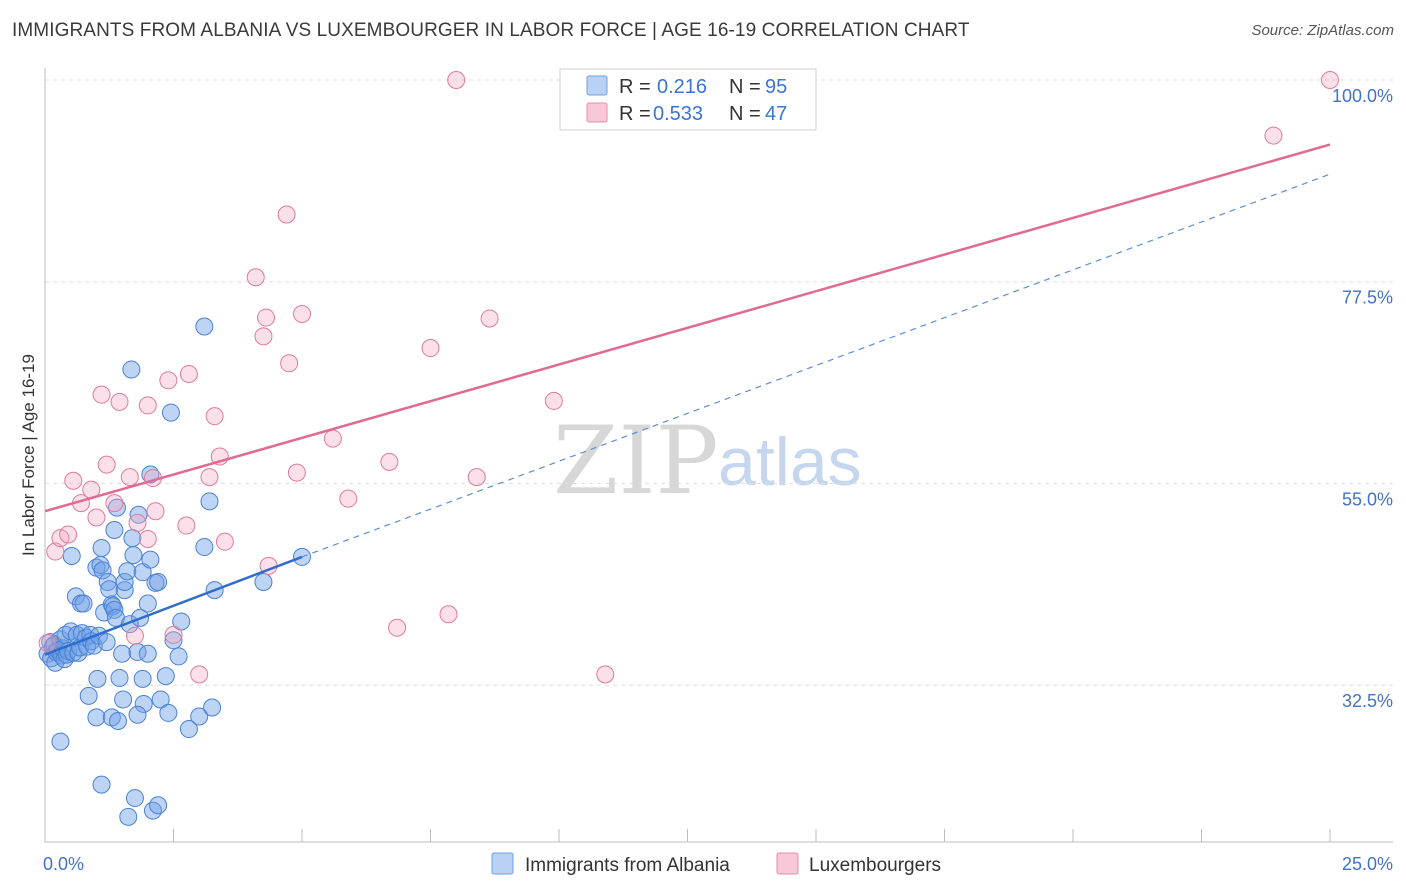 The width and height of the screenshot is (1406, 892). I want to click on y-tick-label-0: 32.5%, so click(1367, 701).